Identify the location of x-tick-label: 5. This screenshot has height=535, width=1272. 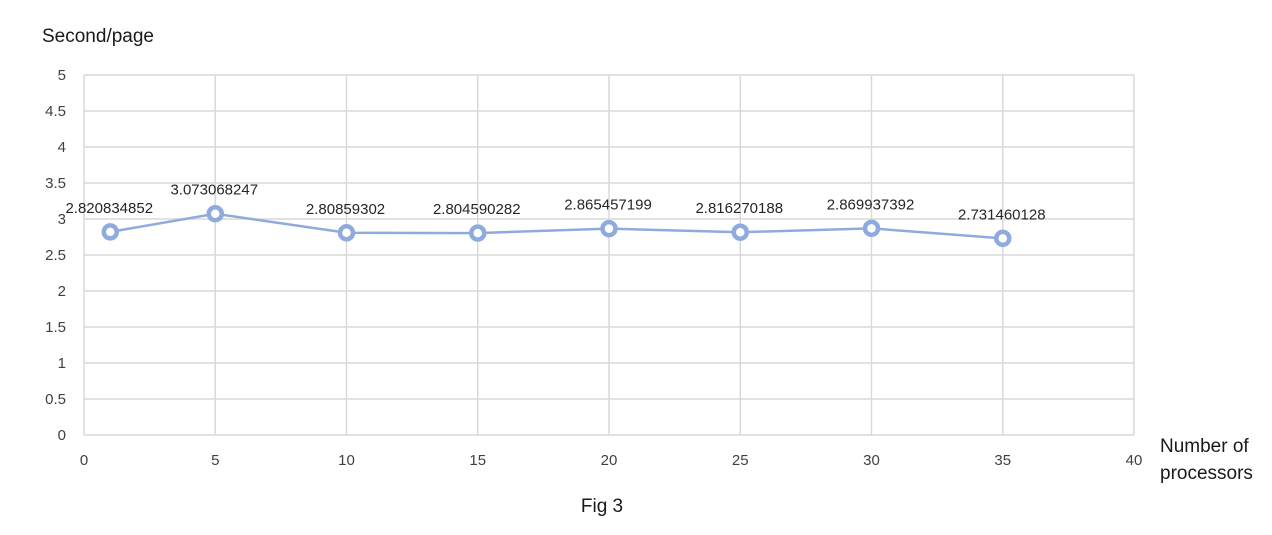
(215, 460).